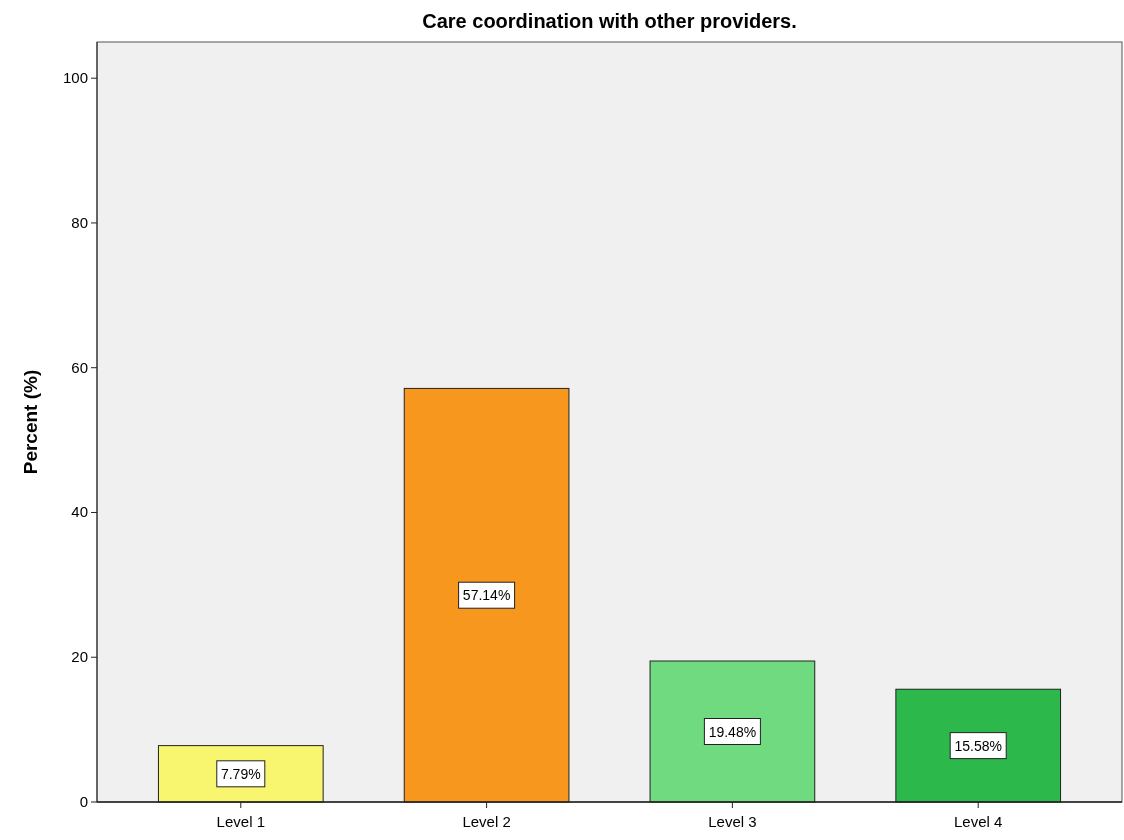 This screenshot has height=840, width=1124. I want to click on y-tick-label: 60, so click(79, 367).